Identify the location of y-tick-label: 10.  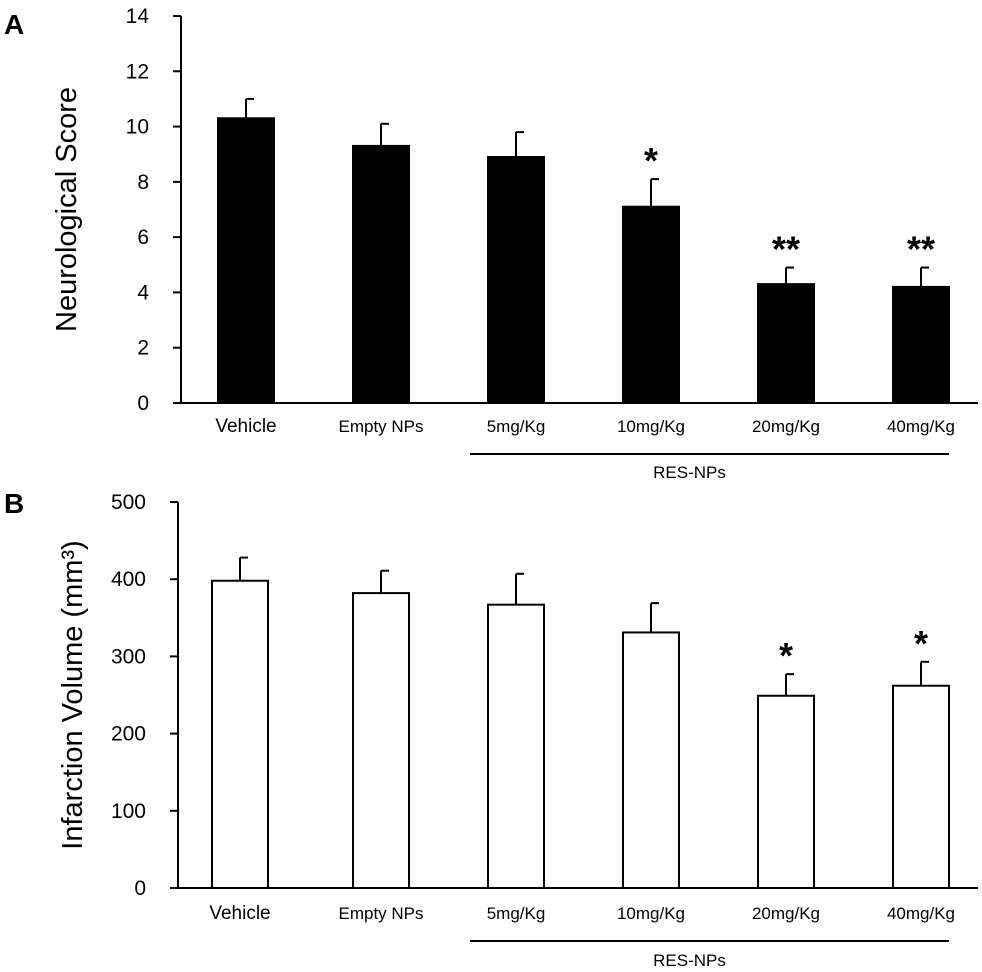
(137, 127).